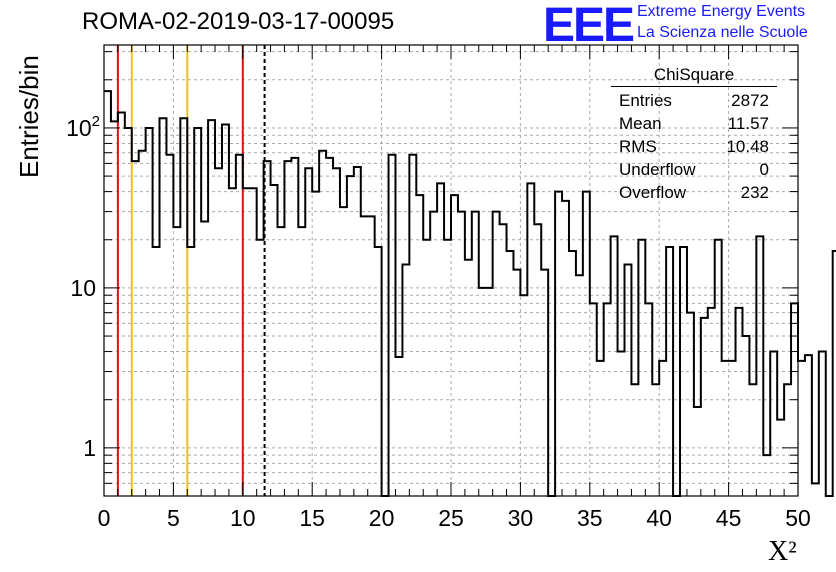 This screenshot has height=572, width=836. Describe the element at coordinates (694, 76) in the screenshot. I see `stats-title: ChiSquare` at that location.